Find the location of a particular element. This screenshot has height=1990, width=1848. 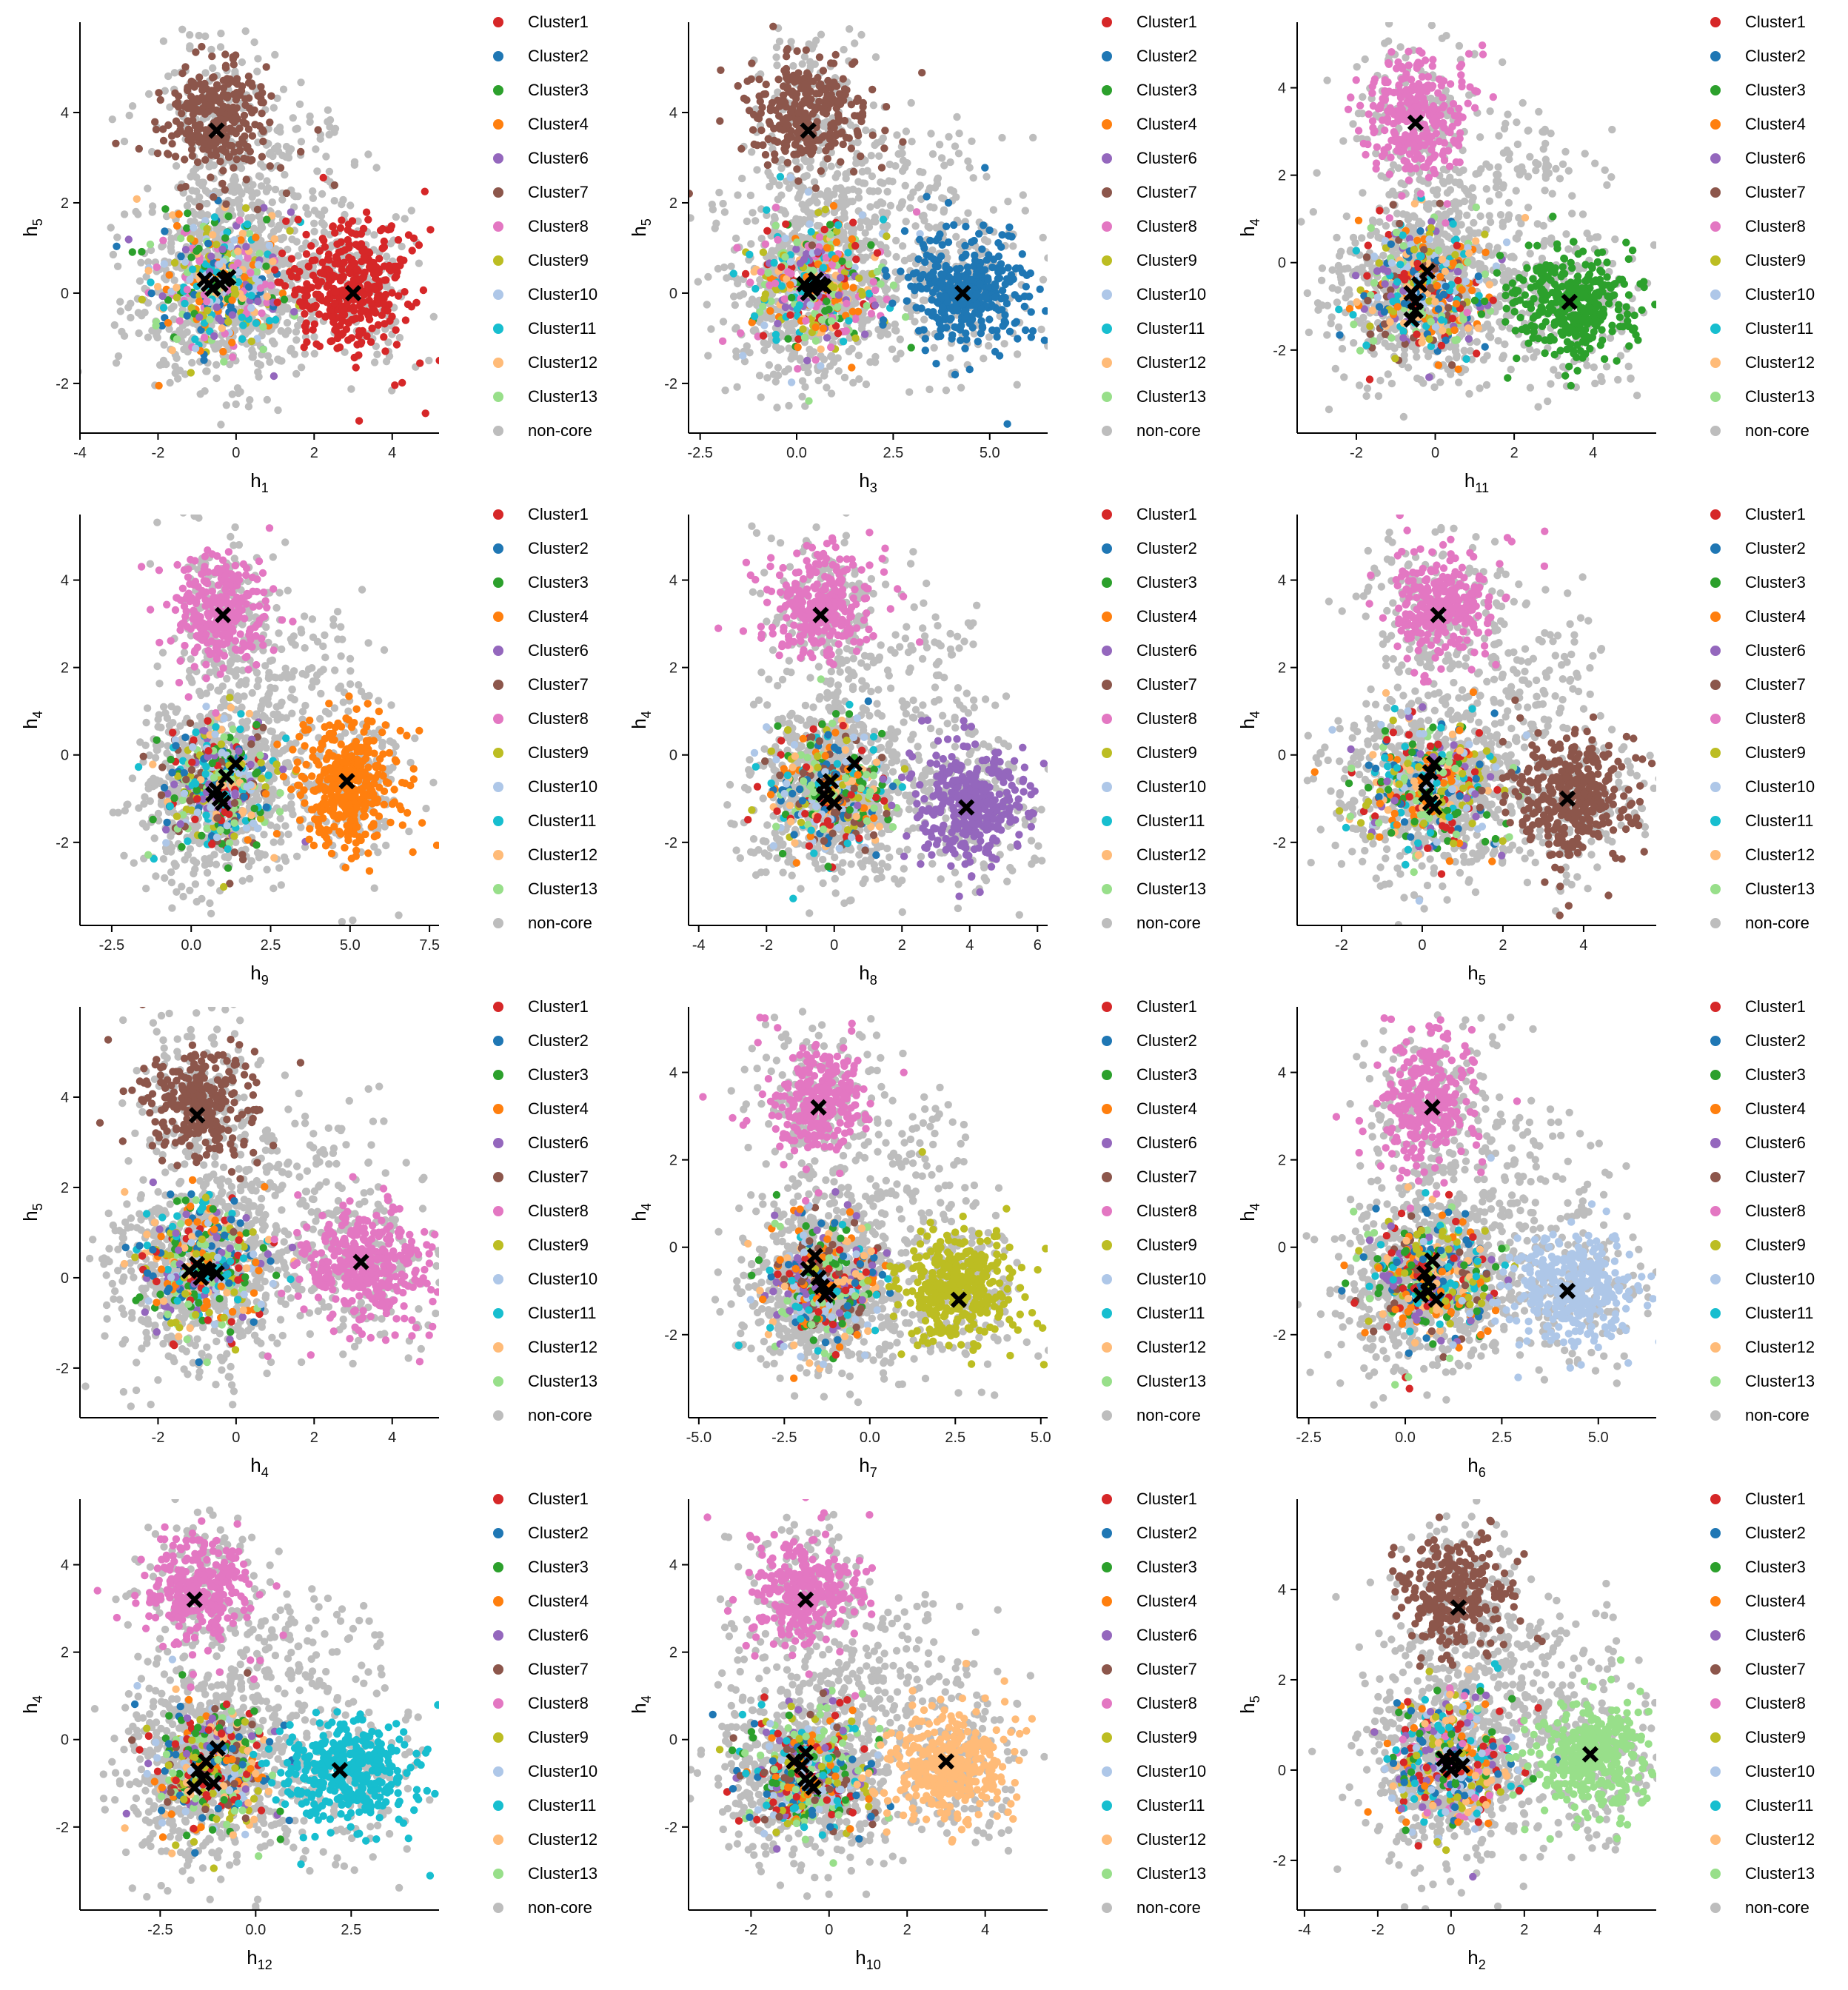

centroid-marker is located at coordinates (353, 293).